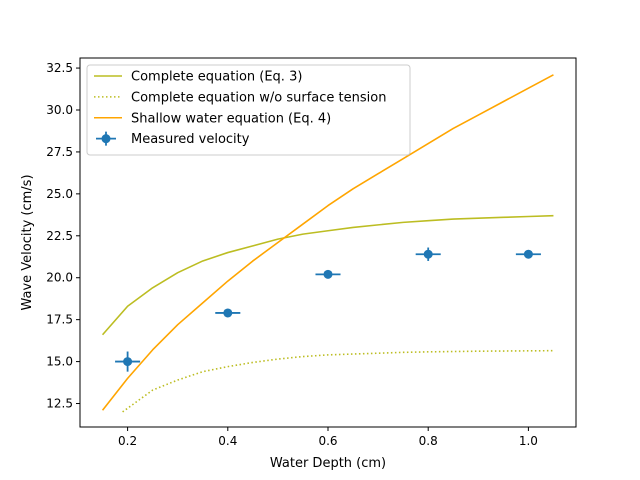  What do you see at coordinates (59, 278) in the screenshot?
I see `y-tick-label: 20.0` at bounding box center [59, 278].